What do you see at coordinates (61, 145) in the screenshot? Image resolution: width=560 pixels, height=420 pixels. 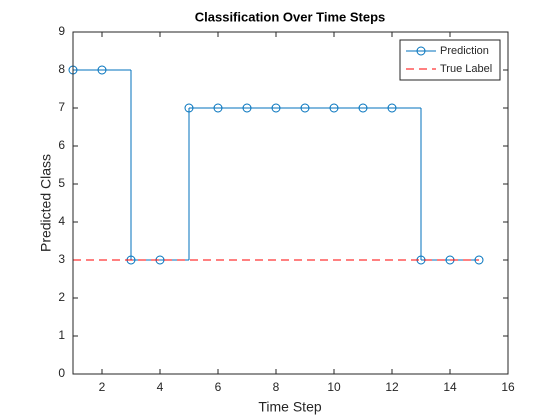 I see `y-tick-label: 6` at bounding box center [61, 145].